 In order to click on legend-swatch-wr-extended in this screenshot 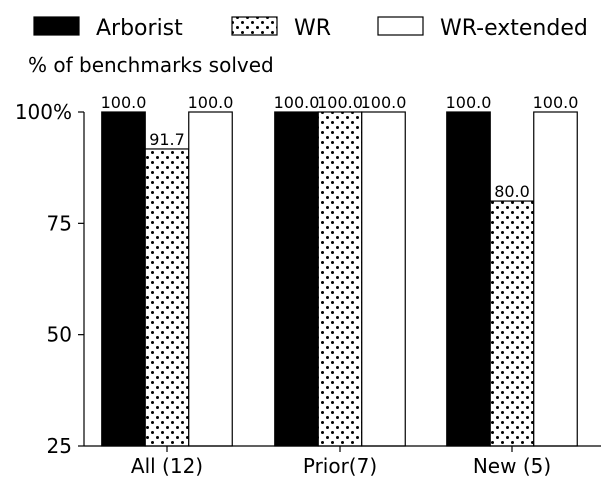, I will do `click(400, 26)`.